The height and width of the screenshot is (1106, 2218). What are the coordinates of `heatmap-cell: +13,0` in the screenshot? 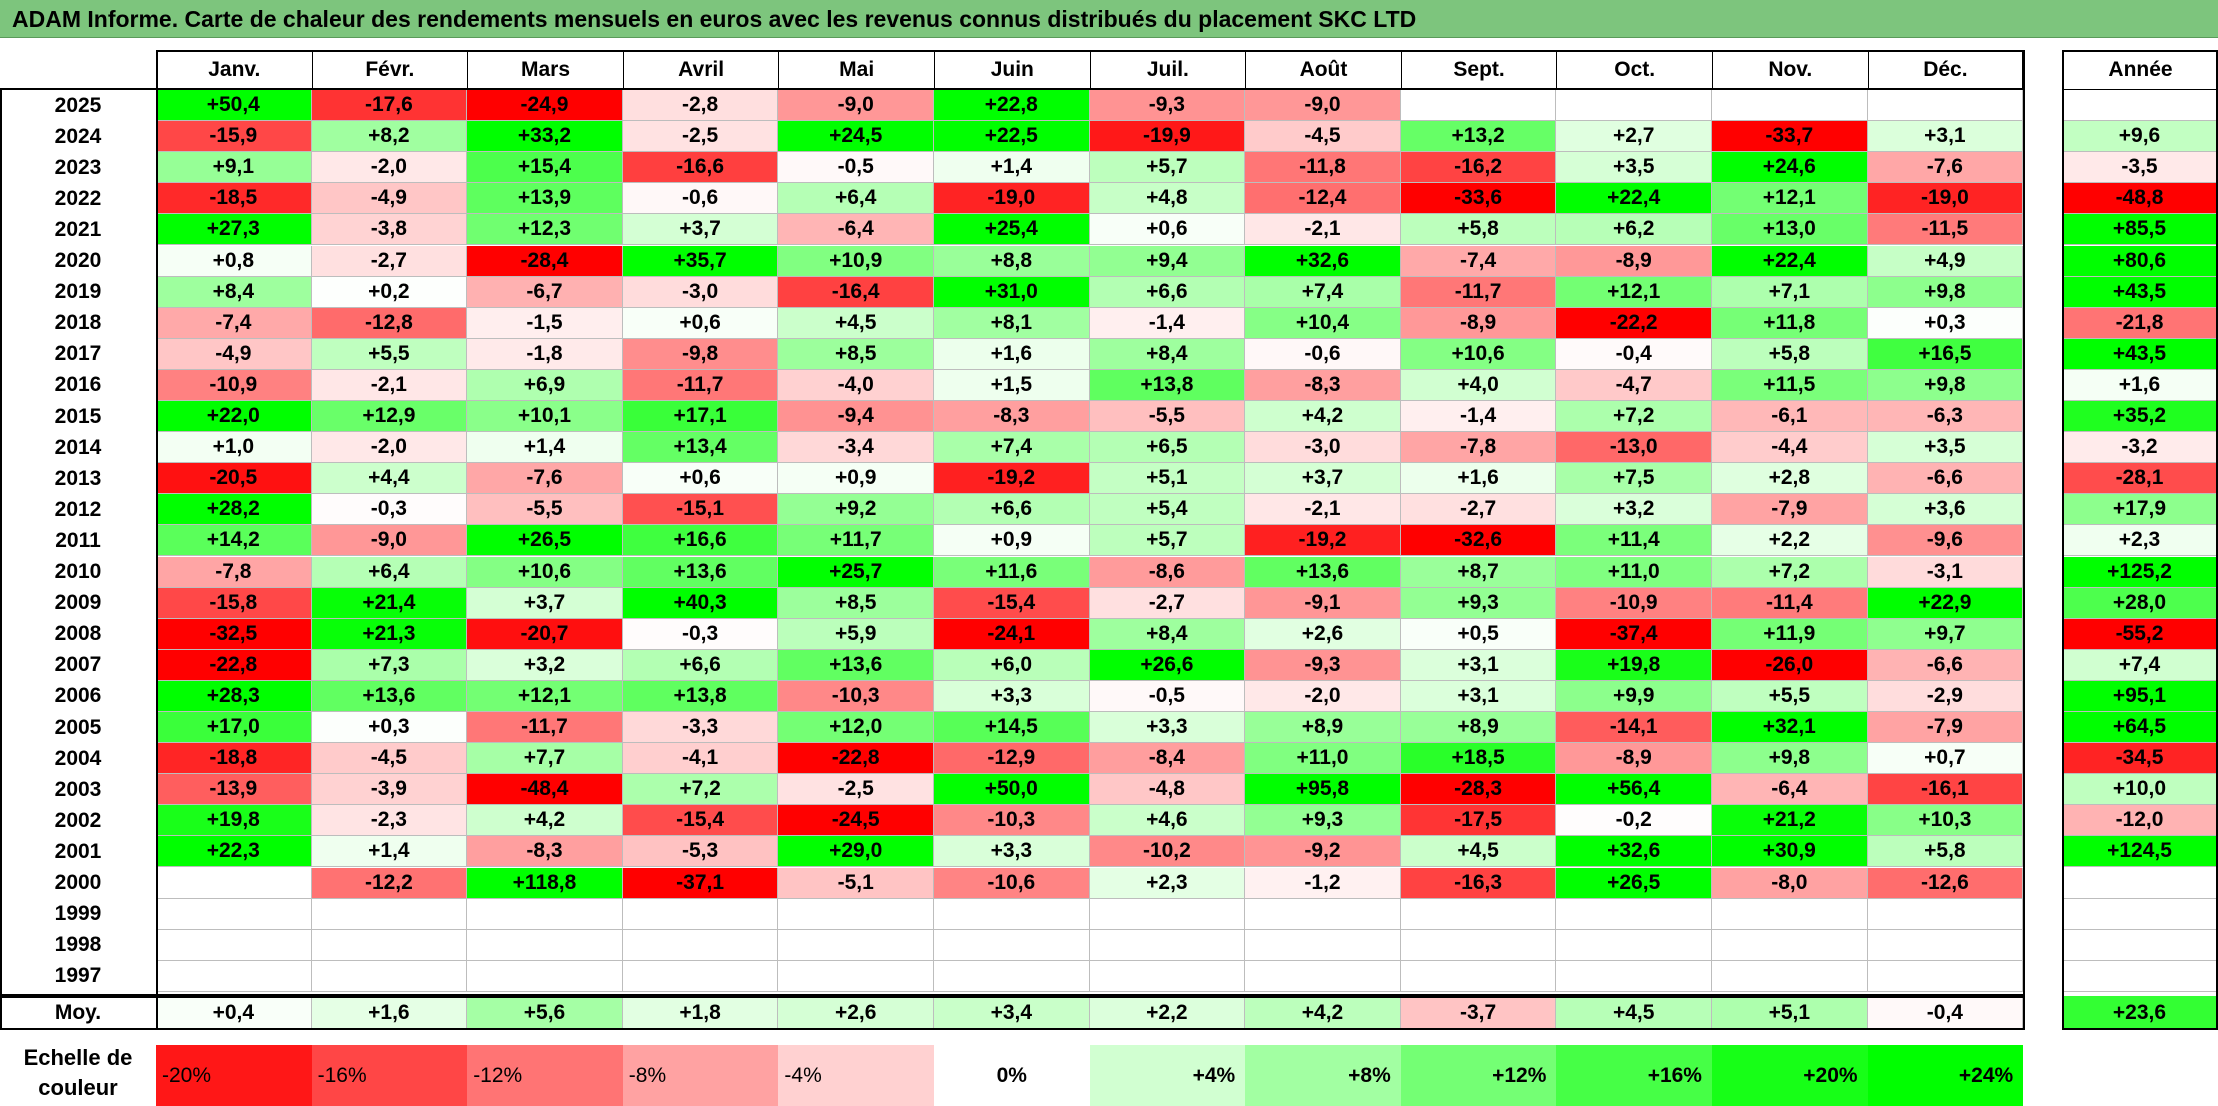 It's located at (1790, 230).